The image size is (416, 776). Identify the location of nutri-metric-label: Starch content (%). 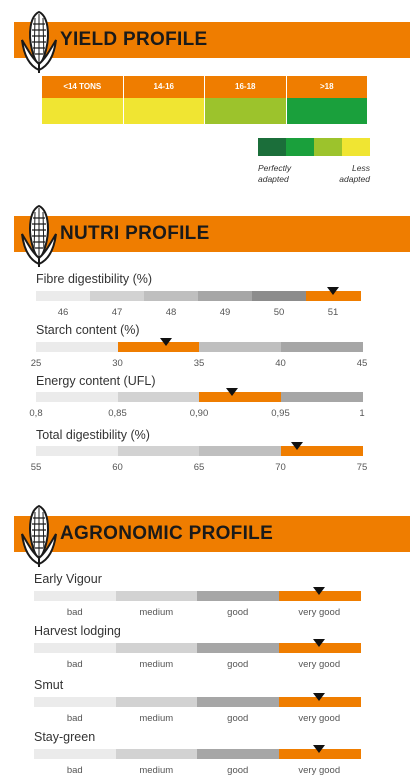
(88, 330).